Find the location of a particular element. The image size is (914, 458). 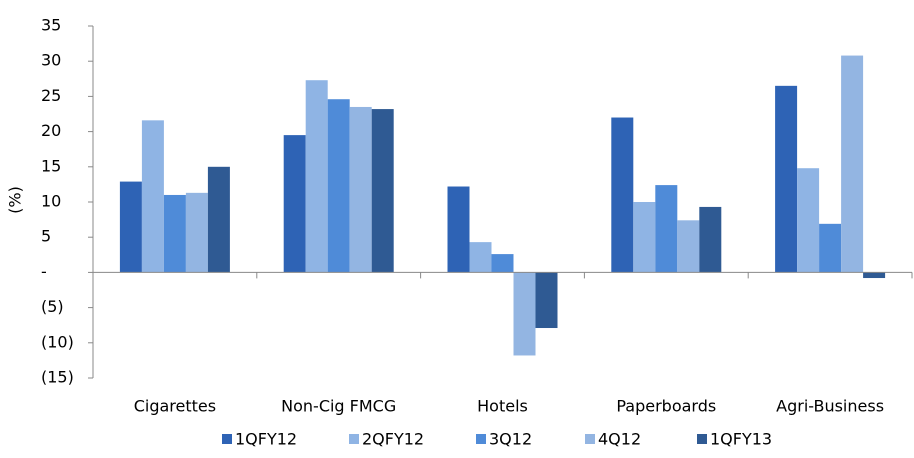

legend-label: 4Q12 is located at coordinates (619, 439).